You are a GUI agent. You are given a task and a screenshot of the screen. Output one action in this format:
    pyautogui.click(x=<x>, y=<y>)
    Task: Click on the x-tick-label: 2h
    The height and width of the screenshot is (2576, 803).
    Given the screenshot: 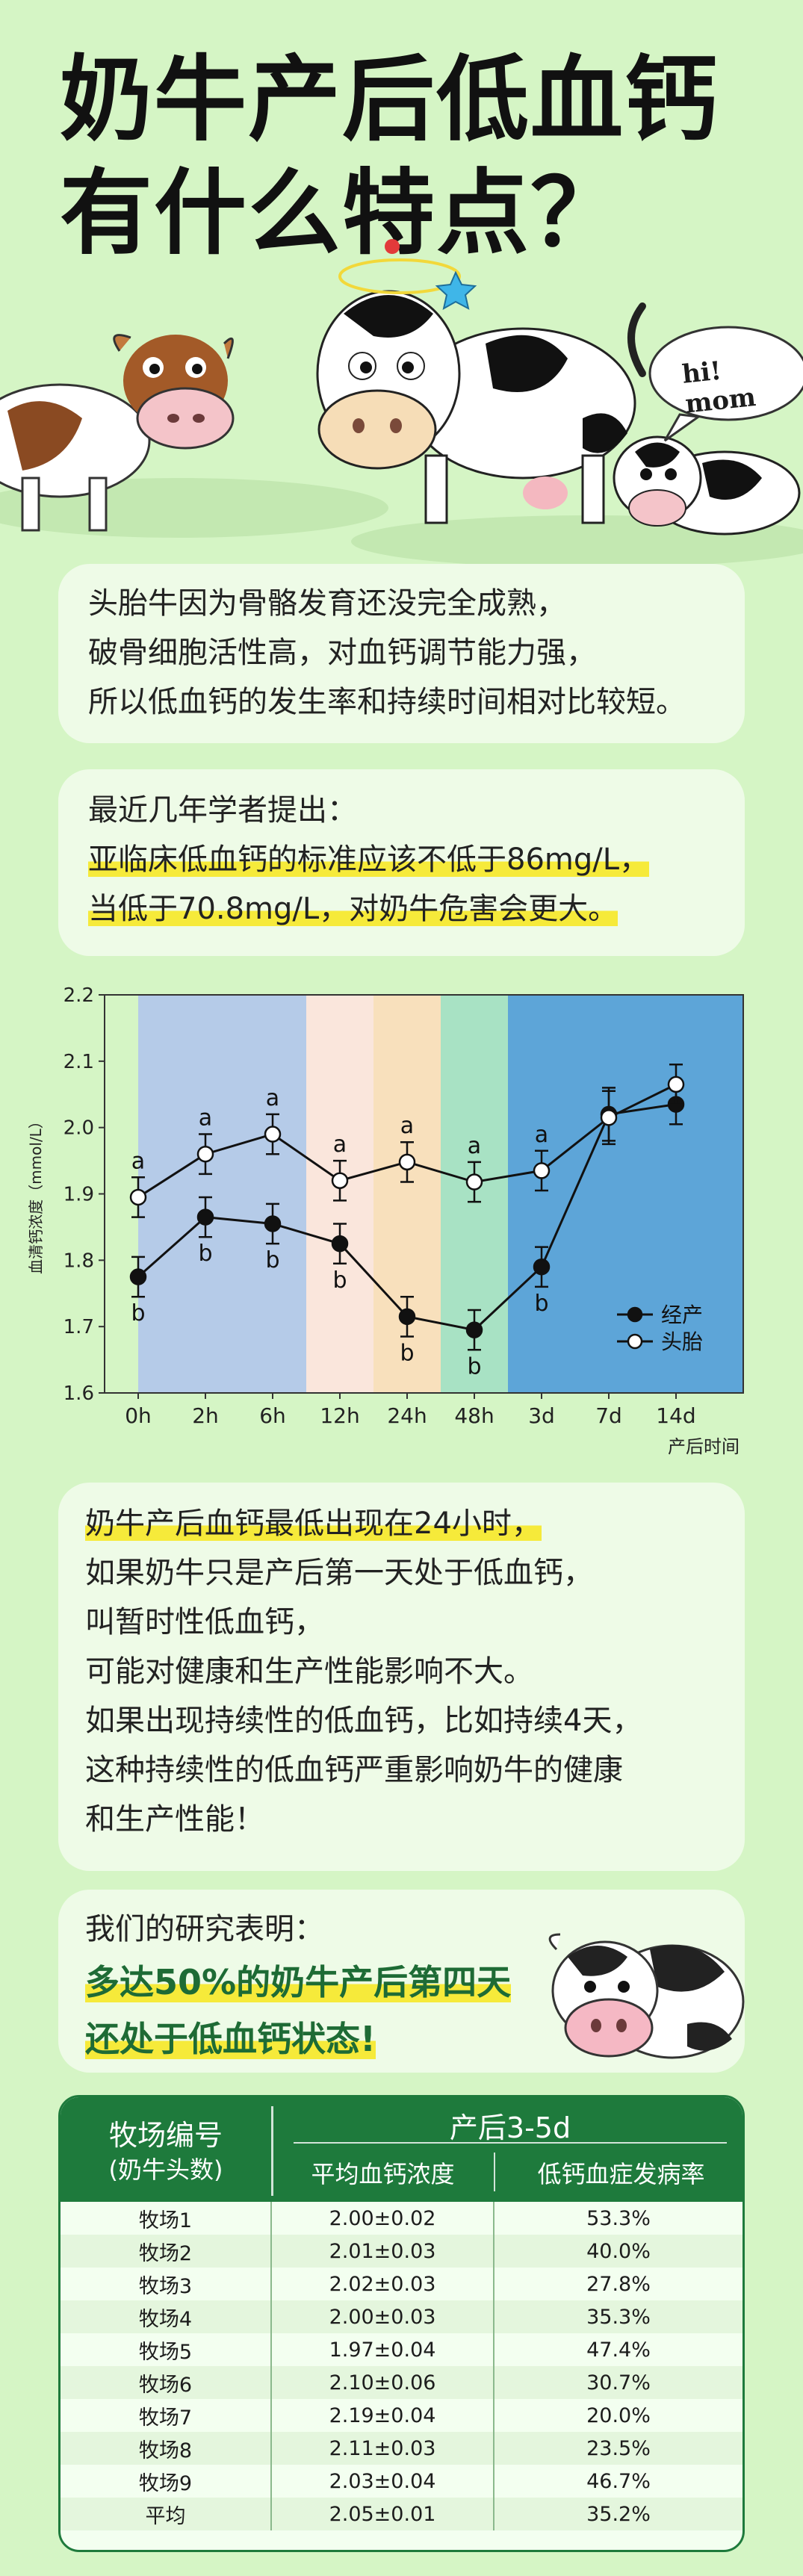 What is the action you would take?
    pyautogui.click(x=205, y=1415)
    